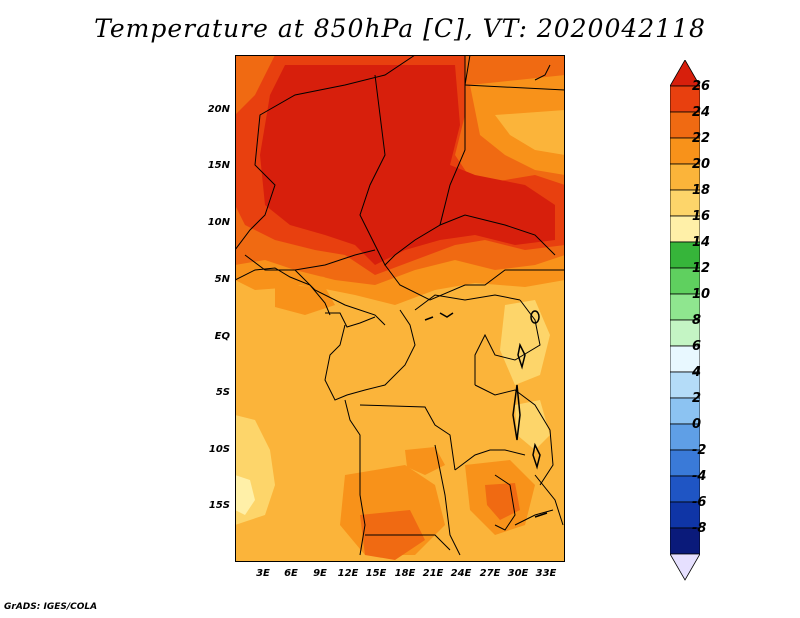 This screenshot has height=618, width=800. What do you see at coordinates (218, 109) in the screenshot?
I see `lat-label-20n: 20N` at bounding box center [218, 109].